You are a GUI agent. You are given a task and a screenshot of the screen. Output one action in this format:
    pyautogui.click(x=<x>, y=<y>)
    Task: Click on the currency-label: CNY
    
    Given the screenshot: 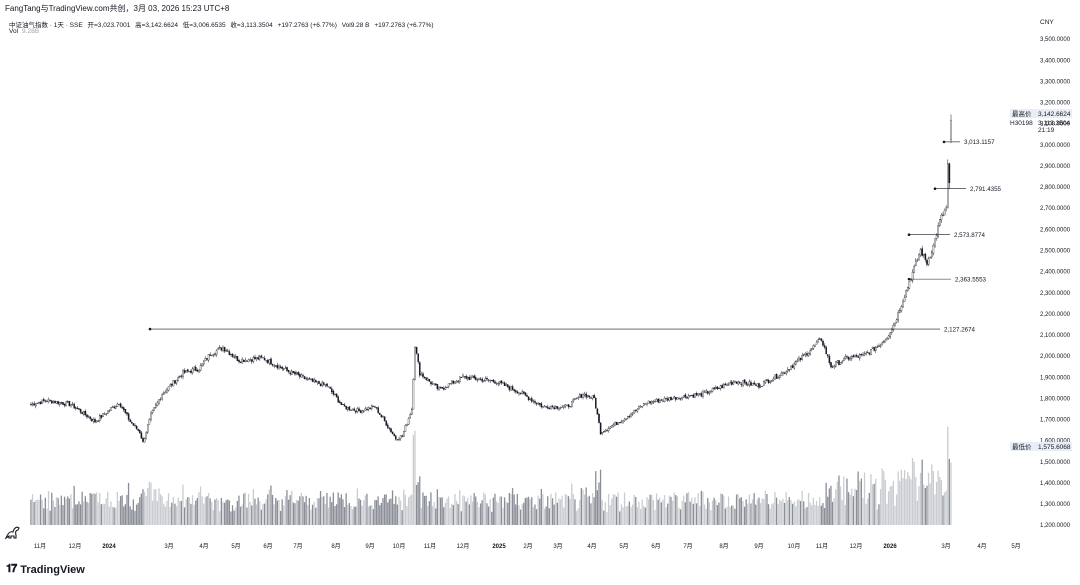 What is the action you would take?
    pyautogui.click(x=1047, y=22)
    